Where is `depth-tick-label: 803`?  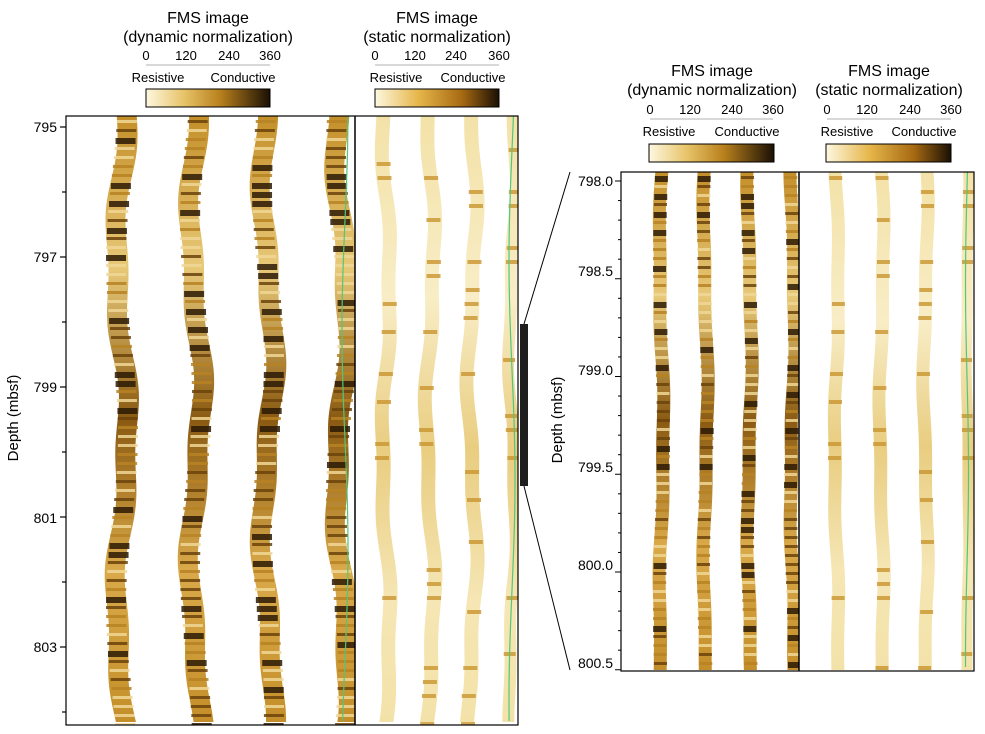
depth-tick-label: 803 is located at coordinates (46, 647).